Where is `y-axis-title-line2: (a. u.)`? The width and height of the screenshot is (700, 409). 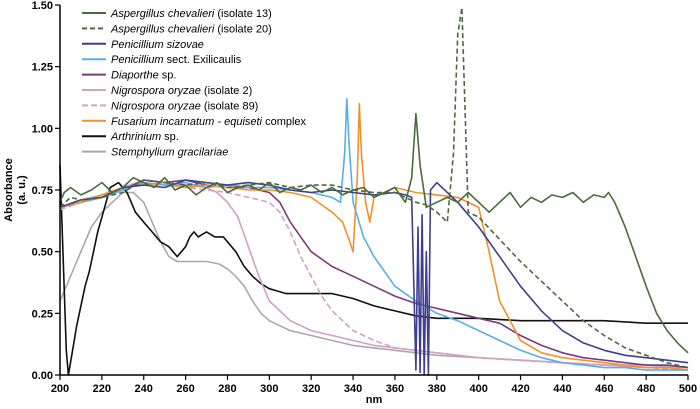 y-axis-title-line2: (a. u.) is located at coordinates (22, 190).